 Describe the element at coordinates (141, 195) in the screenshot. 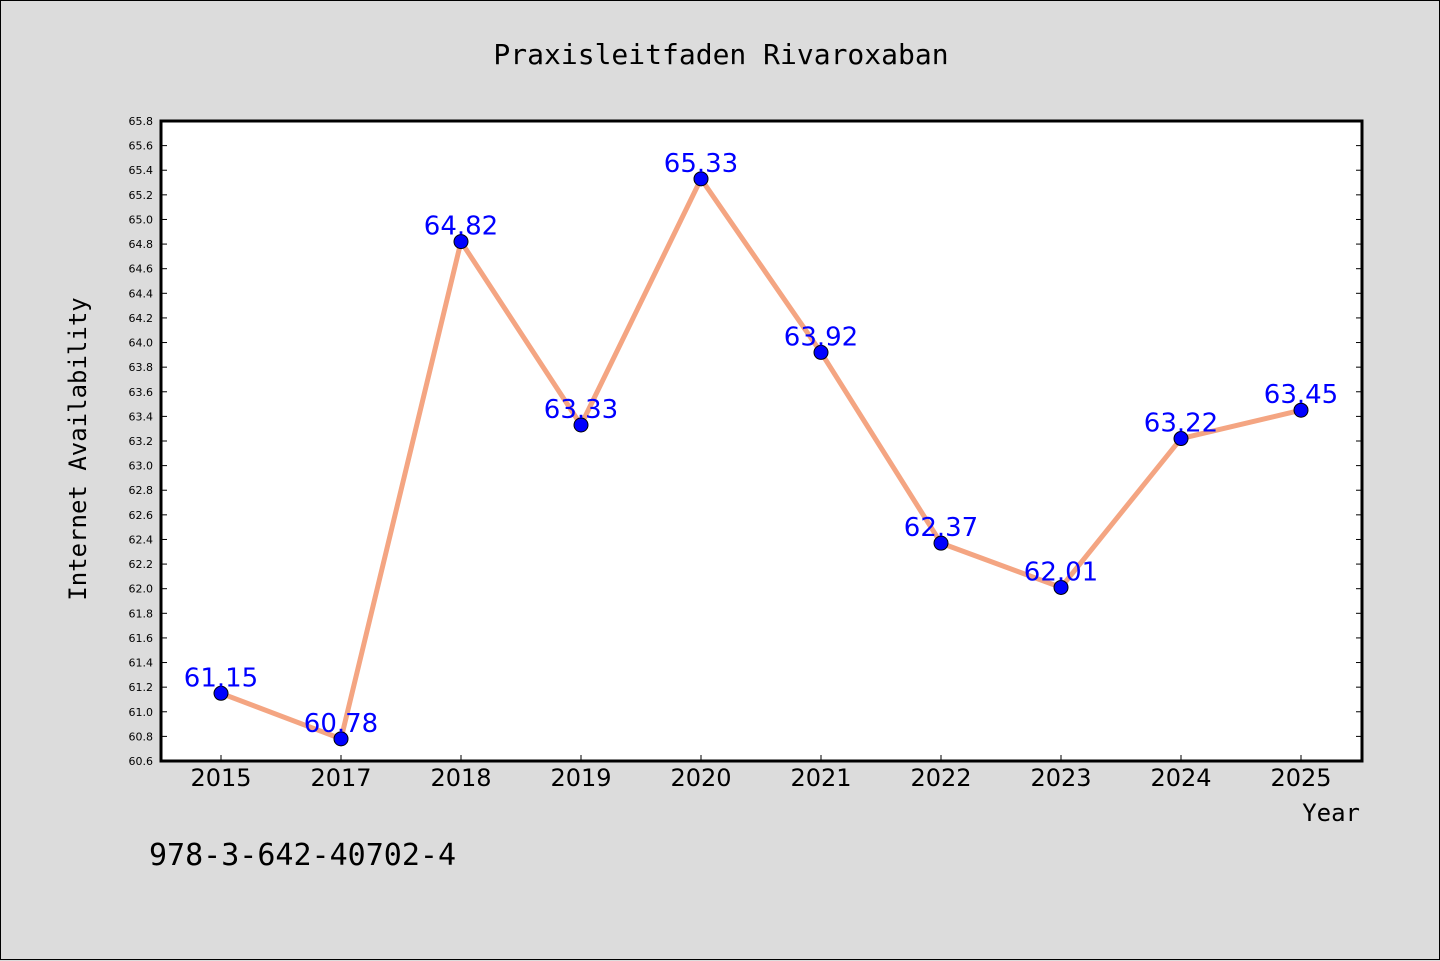

I see `y-tick-label: 65.2` at that location.